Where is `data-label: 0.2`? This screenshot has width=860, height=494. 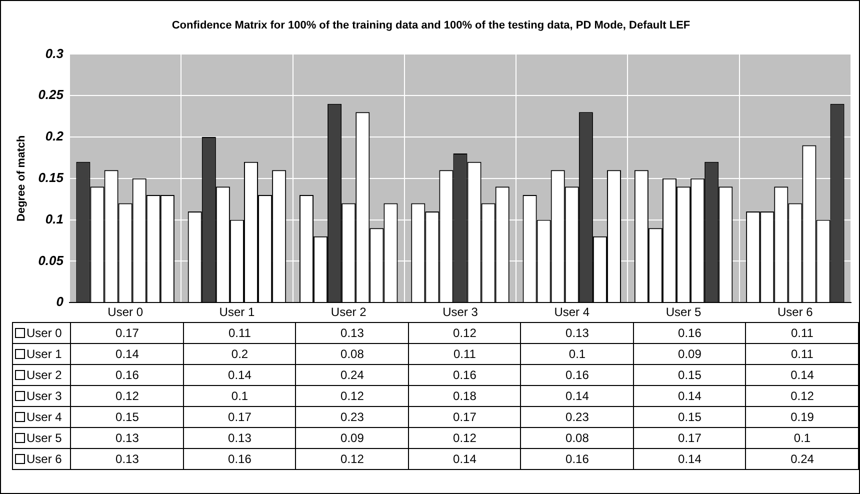 data-label: 0.2 is located at coordinates (239, 354).